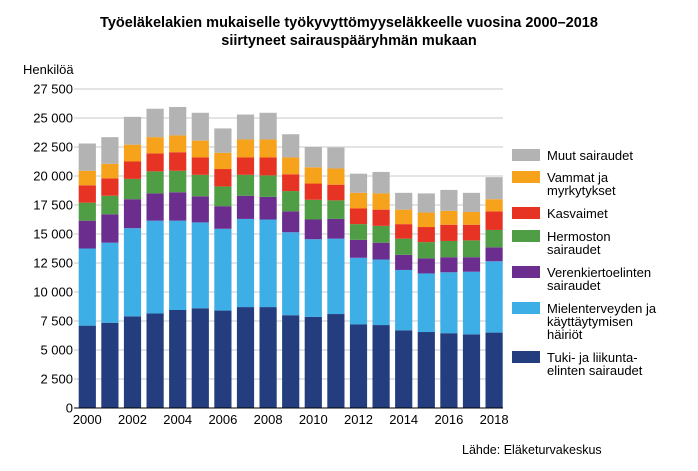  I want to click on x-tick-label: 2002, so click(132, 419).